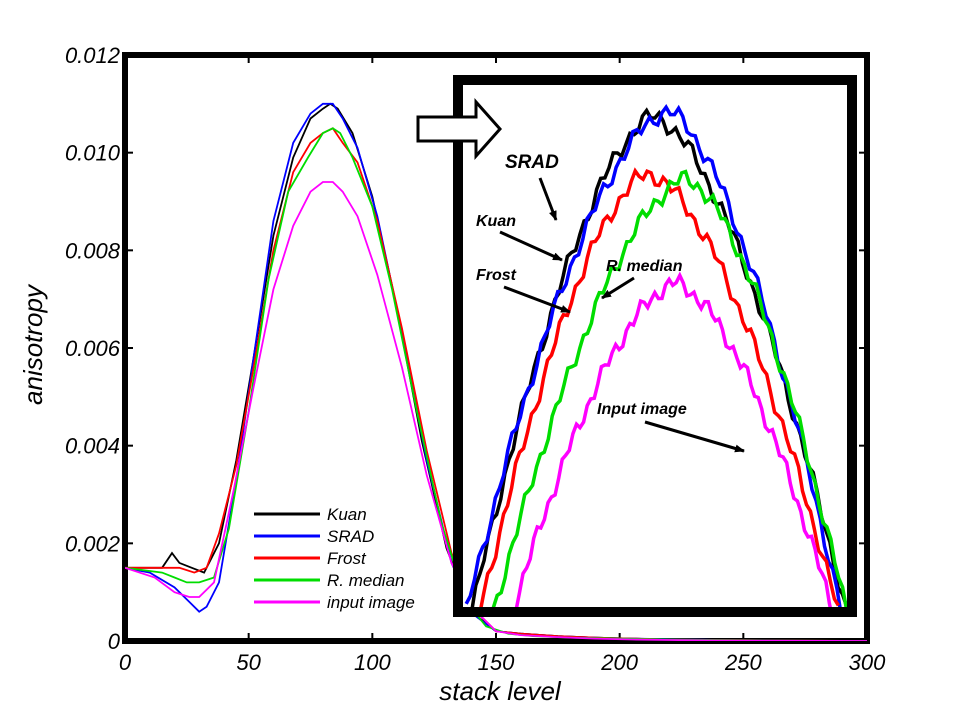  What do you see at coordinates (93, 348) in the screenshot?
I see `y-tick-label: 0.006` at bounding box center [93, 348].